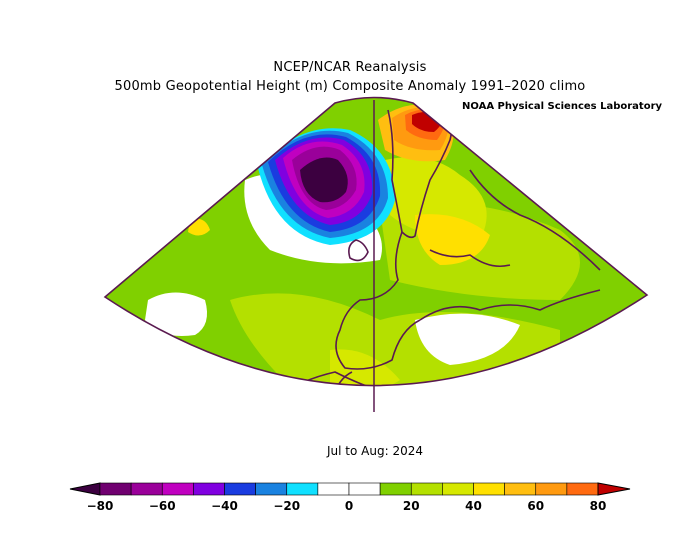 This screenshot has width=700, height=542. What do you see at coordinates (324, 180) in the screenshot?
I see `low-core` at bounding box center [324, 180].